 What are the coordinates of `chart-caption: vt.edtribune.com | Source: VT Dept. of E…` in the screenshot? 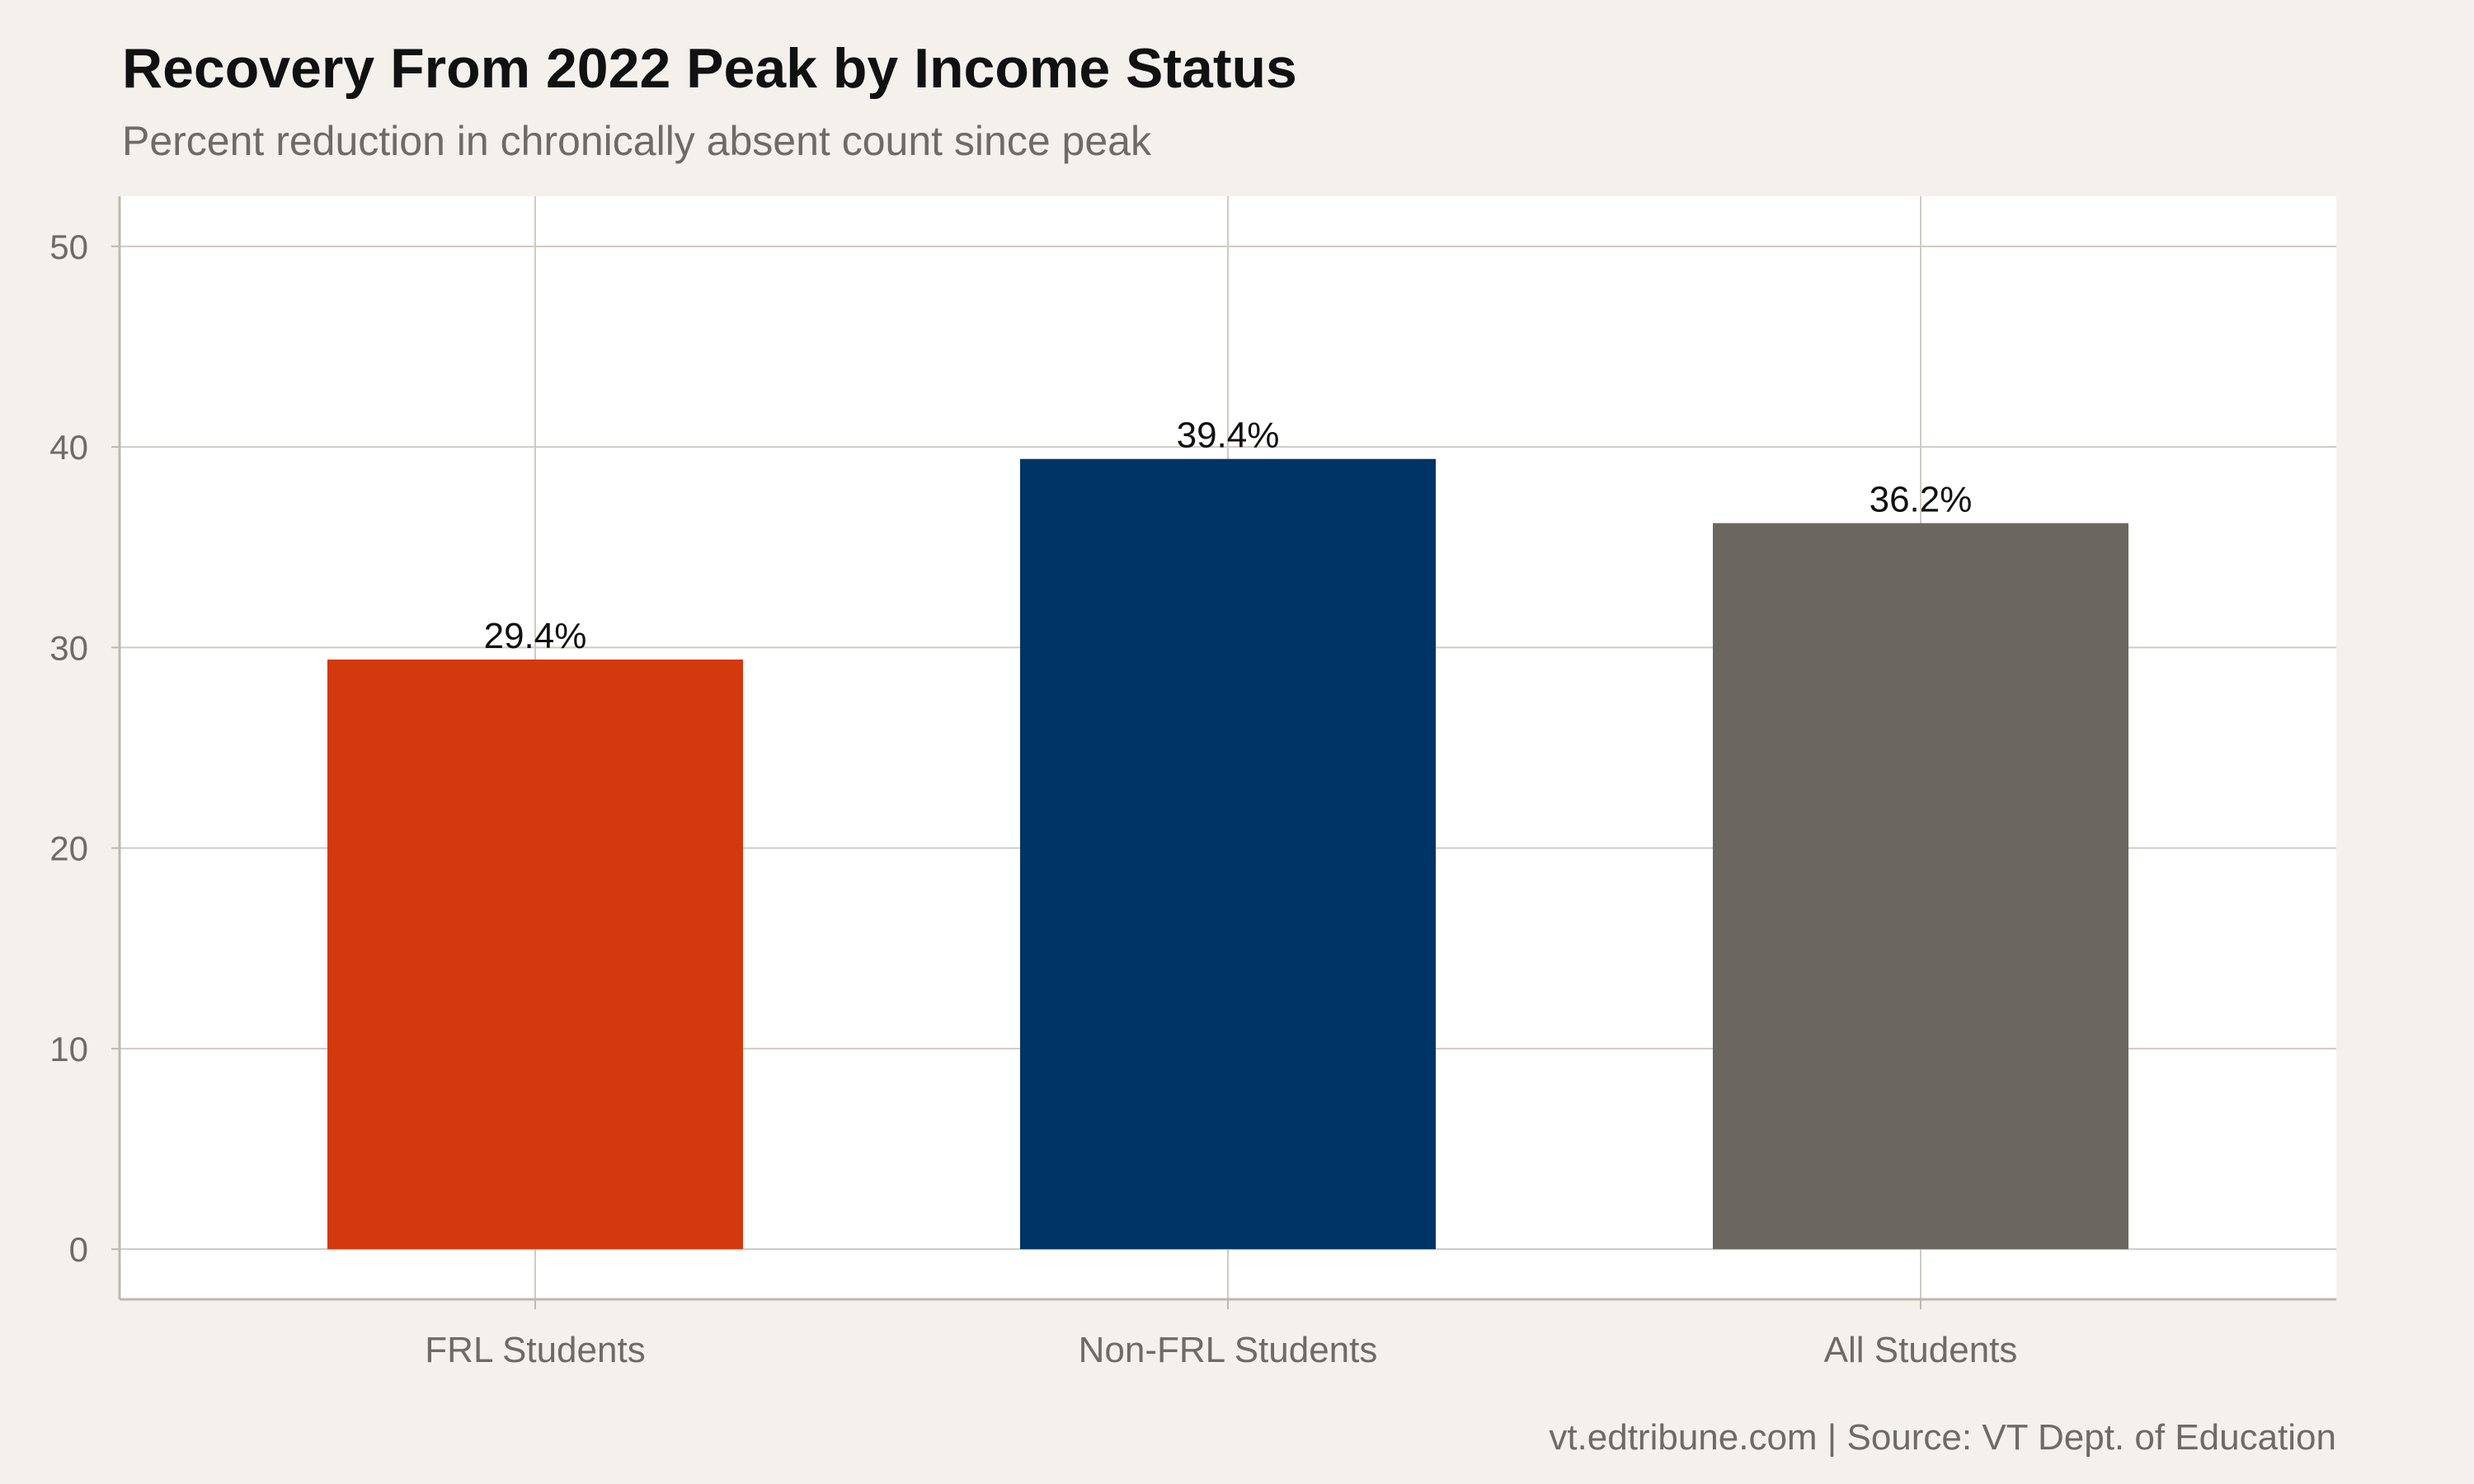 It's located at (1942, 1437).